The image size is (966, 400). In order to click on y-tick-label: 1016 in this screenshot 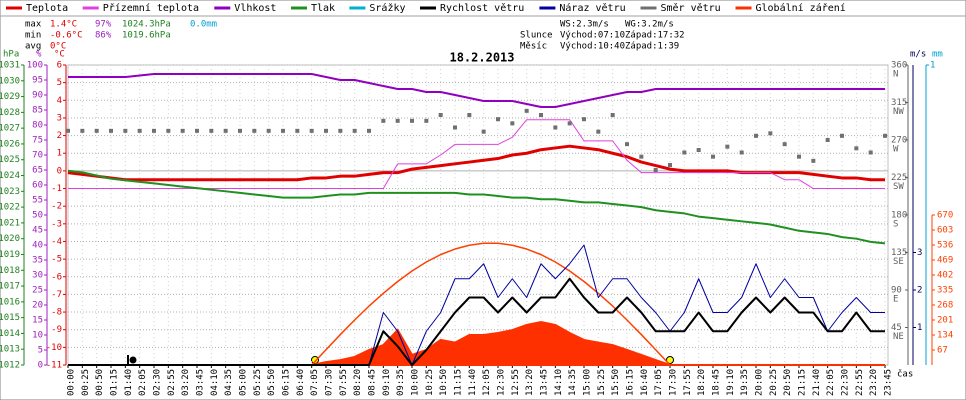, I will do `click(10, 302)`.